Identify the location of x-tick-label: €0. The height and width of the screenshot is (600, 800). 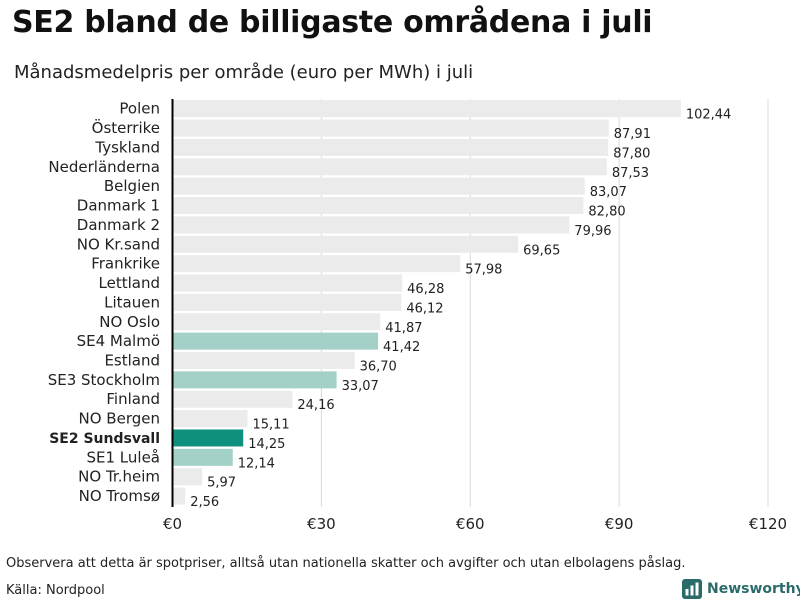
(172, 524).